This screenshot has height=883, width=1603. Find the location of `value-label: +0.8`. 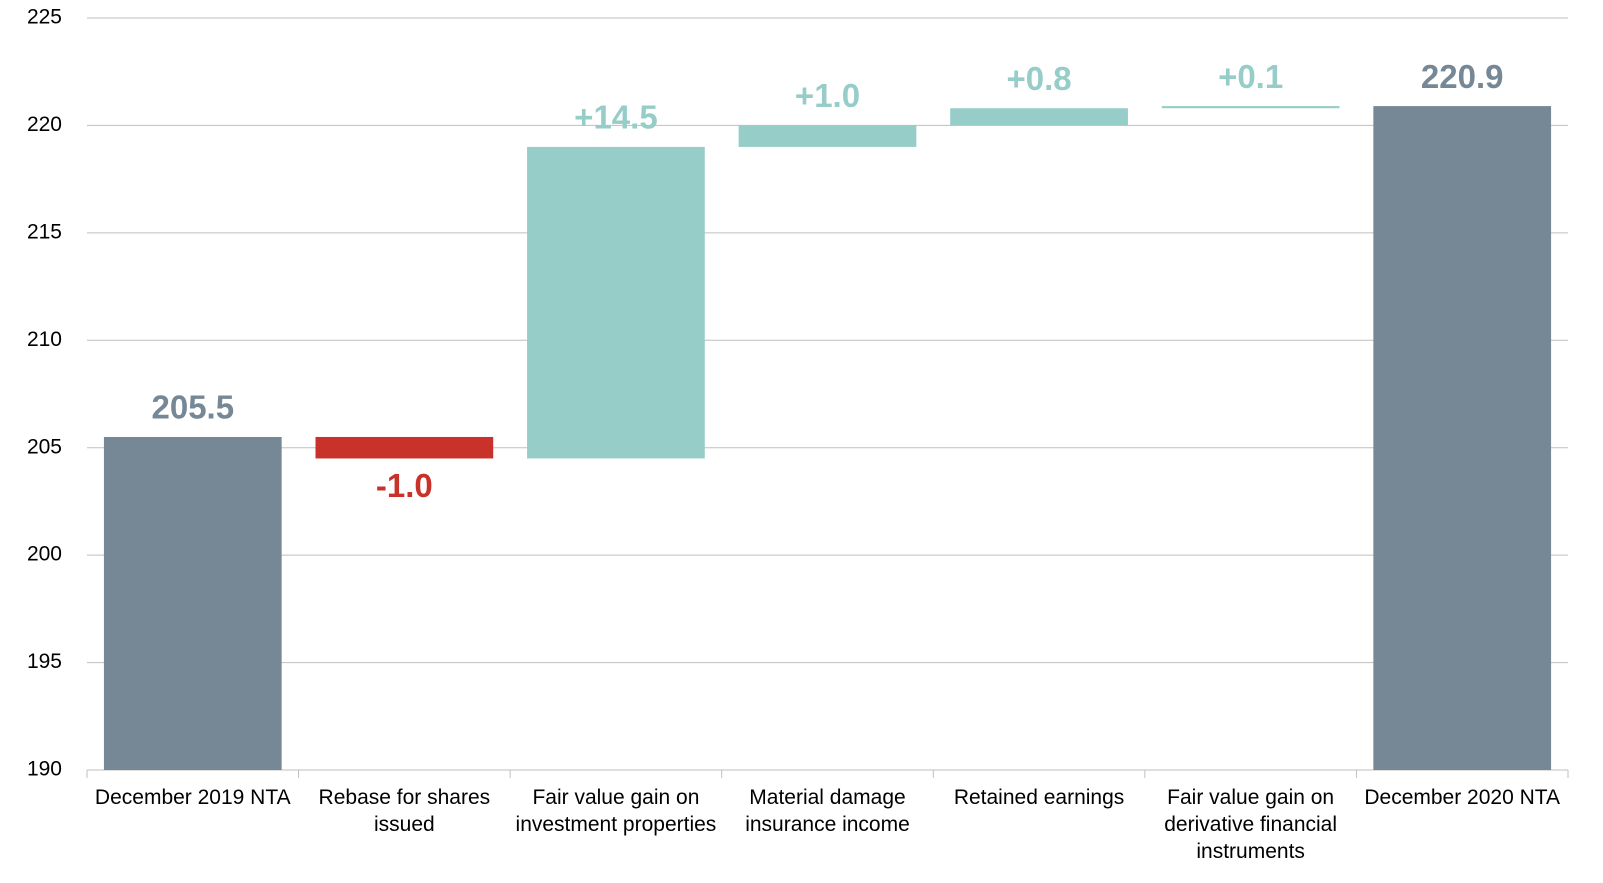

value-label: +0.8 is located at coordinates (1038, 78).